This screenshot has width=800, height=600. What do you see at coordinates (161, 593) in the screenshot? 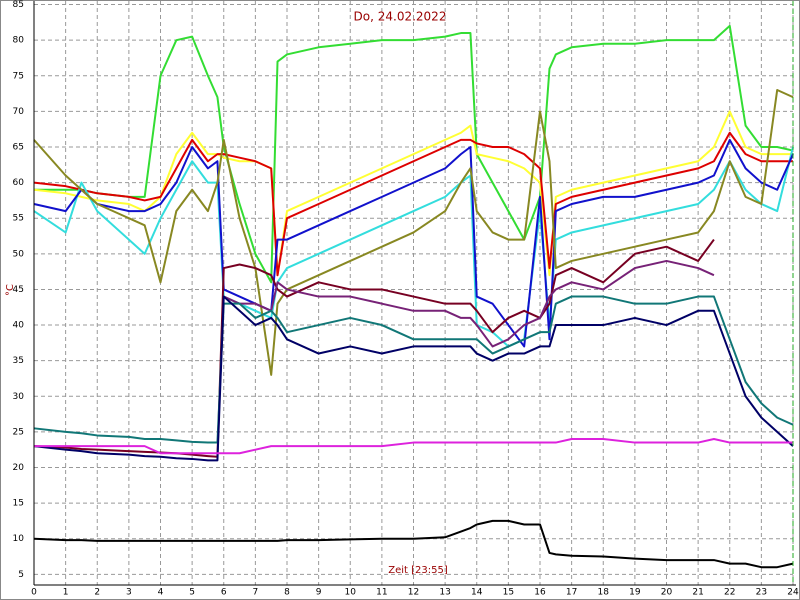
I see `x-tick-label: 4` at bounding box center [161, 593].